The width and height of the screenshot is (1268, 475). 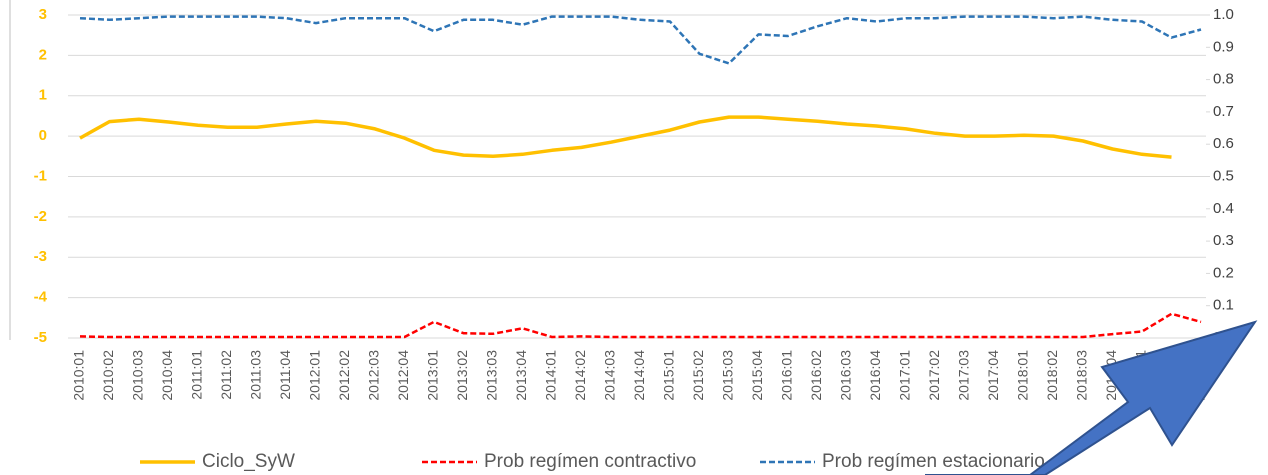 What do you see at coordinates (993, 375) in the screenshot?
I see `x-tick-label: 2017:04` at bounding box center [993, 375].